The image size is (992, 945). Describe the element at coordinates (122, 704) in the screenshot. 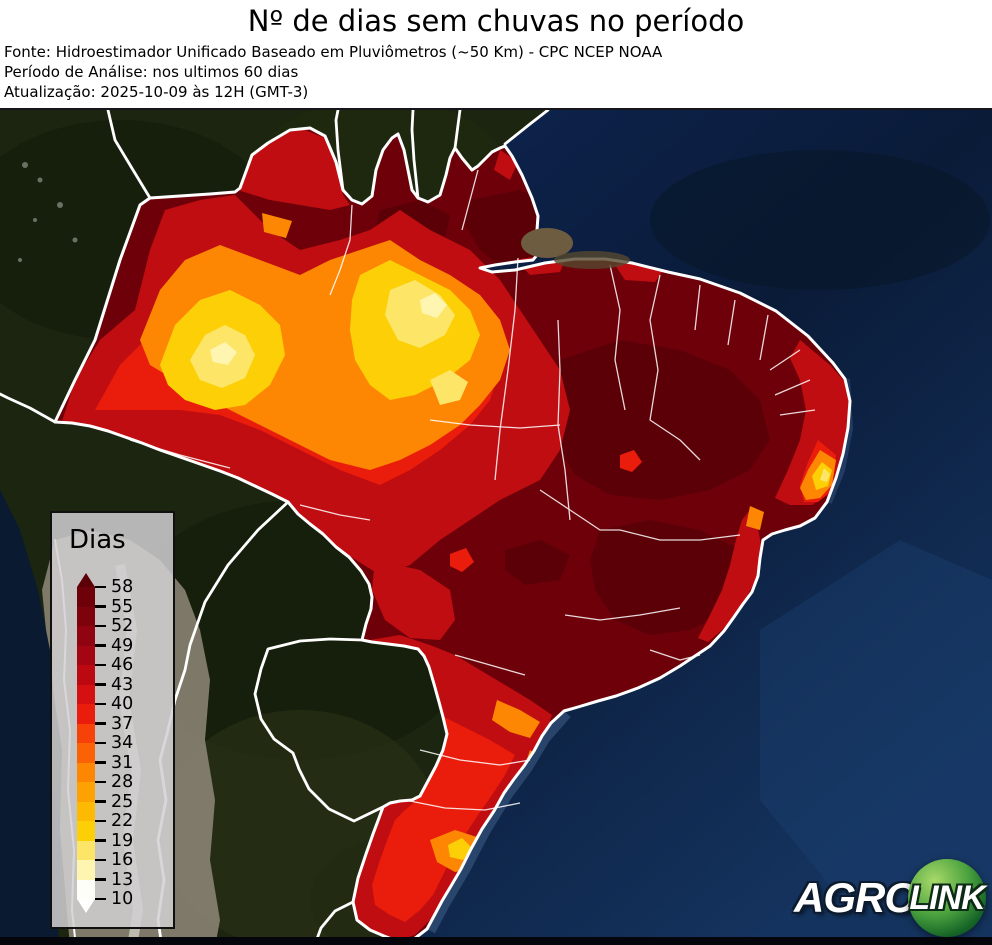

I see `tick-label: 40` at that location.